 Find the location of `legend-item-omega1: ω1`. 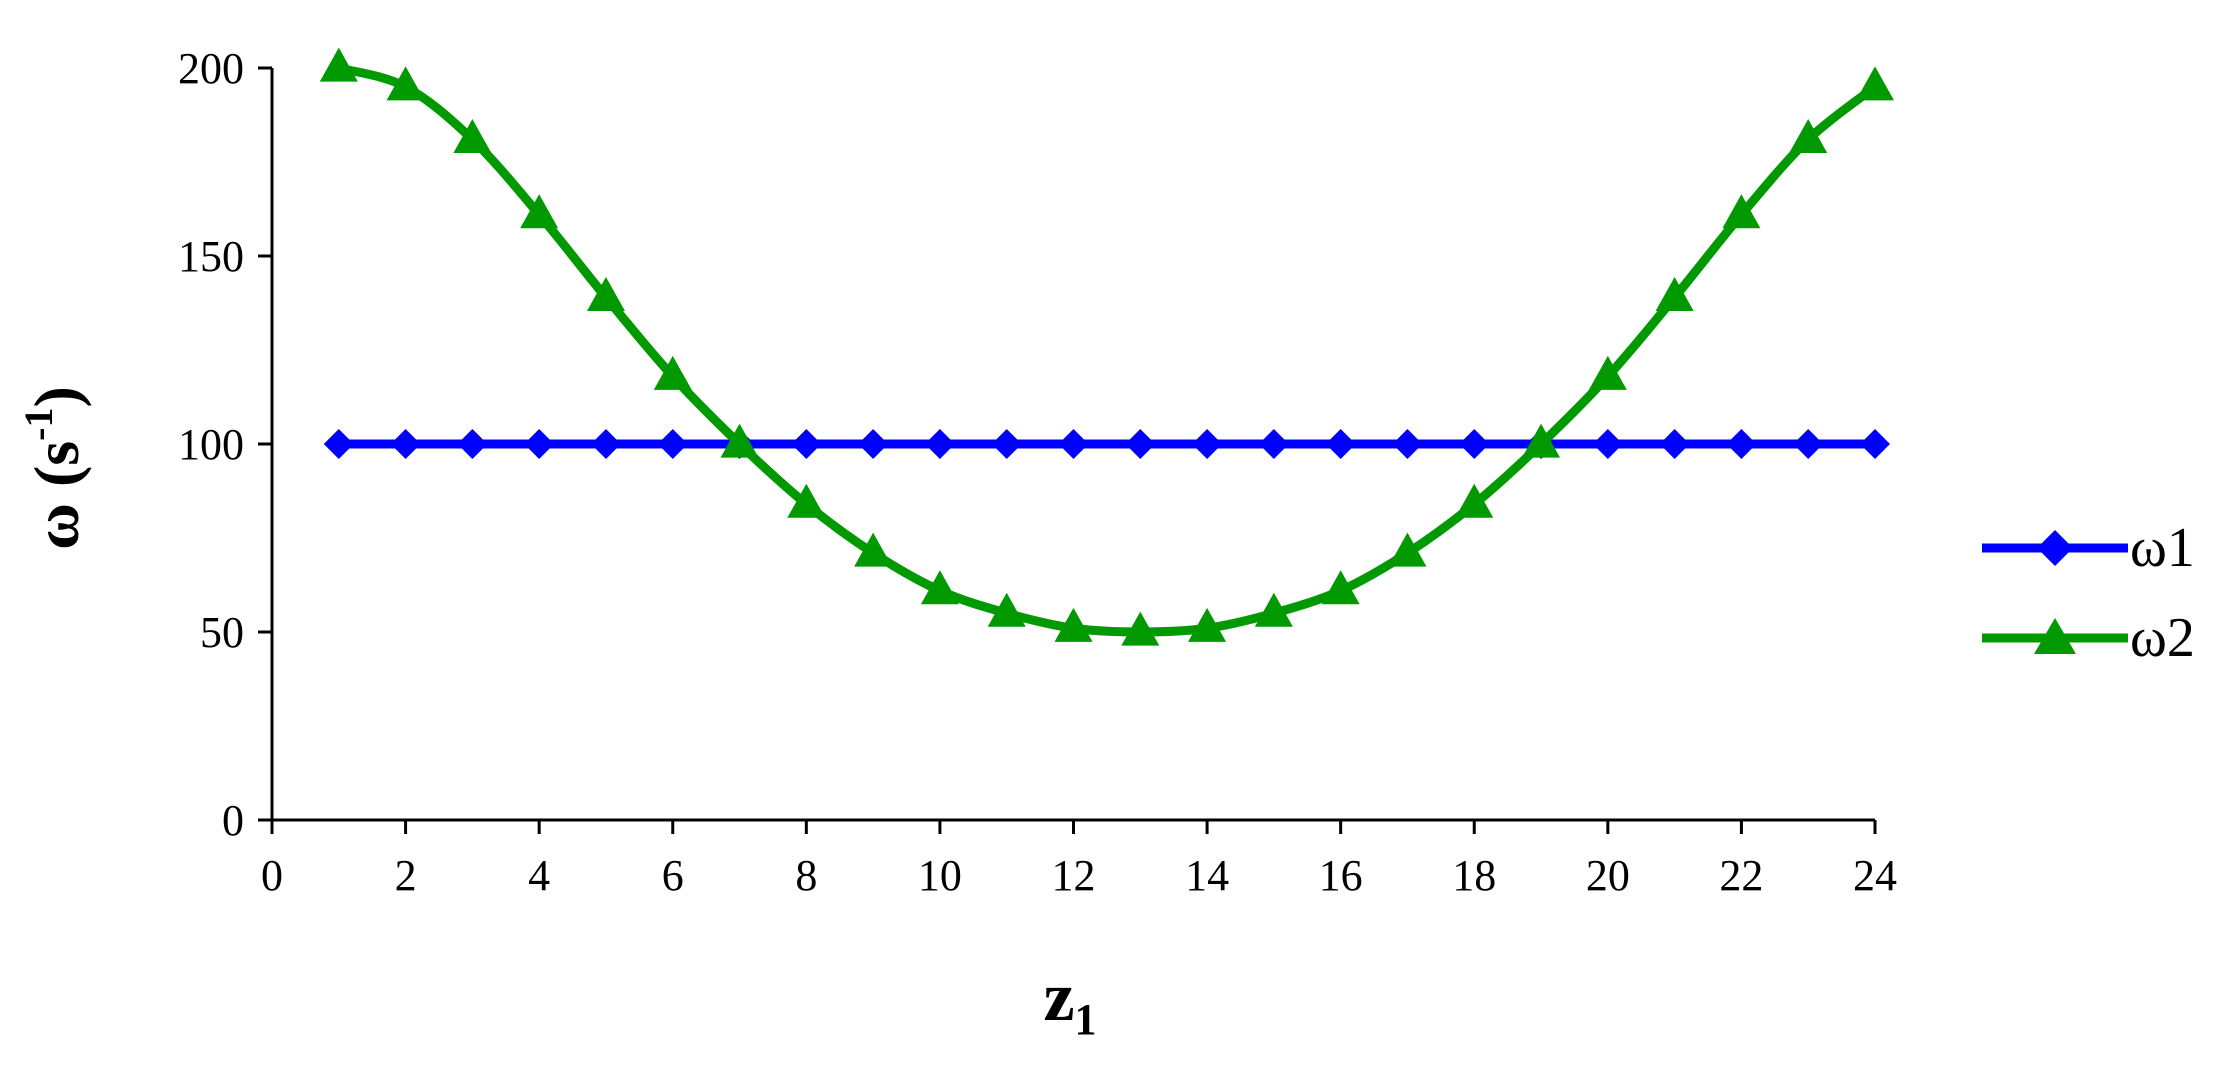

legend-item-omega1: ω1 is located at coordinates (2088, 548).